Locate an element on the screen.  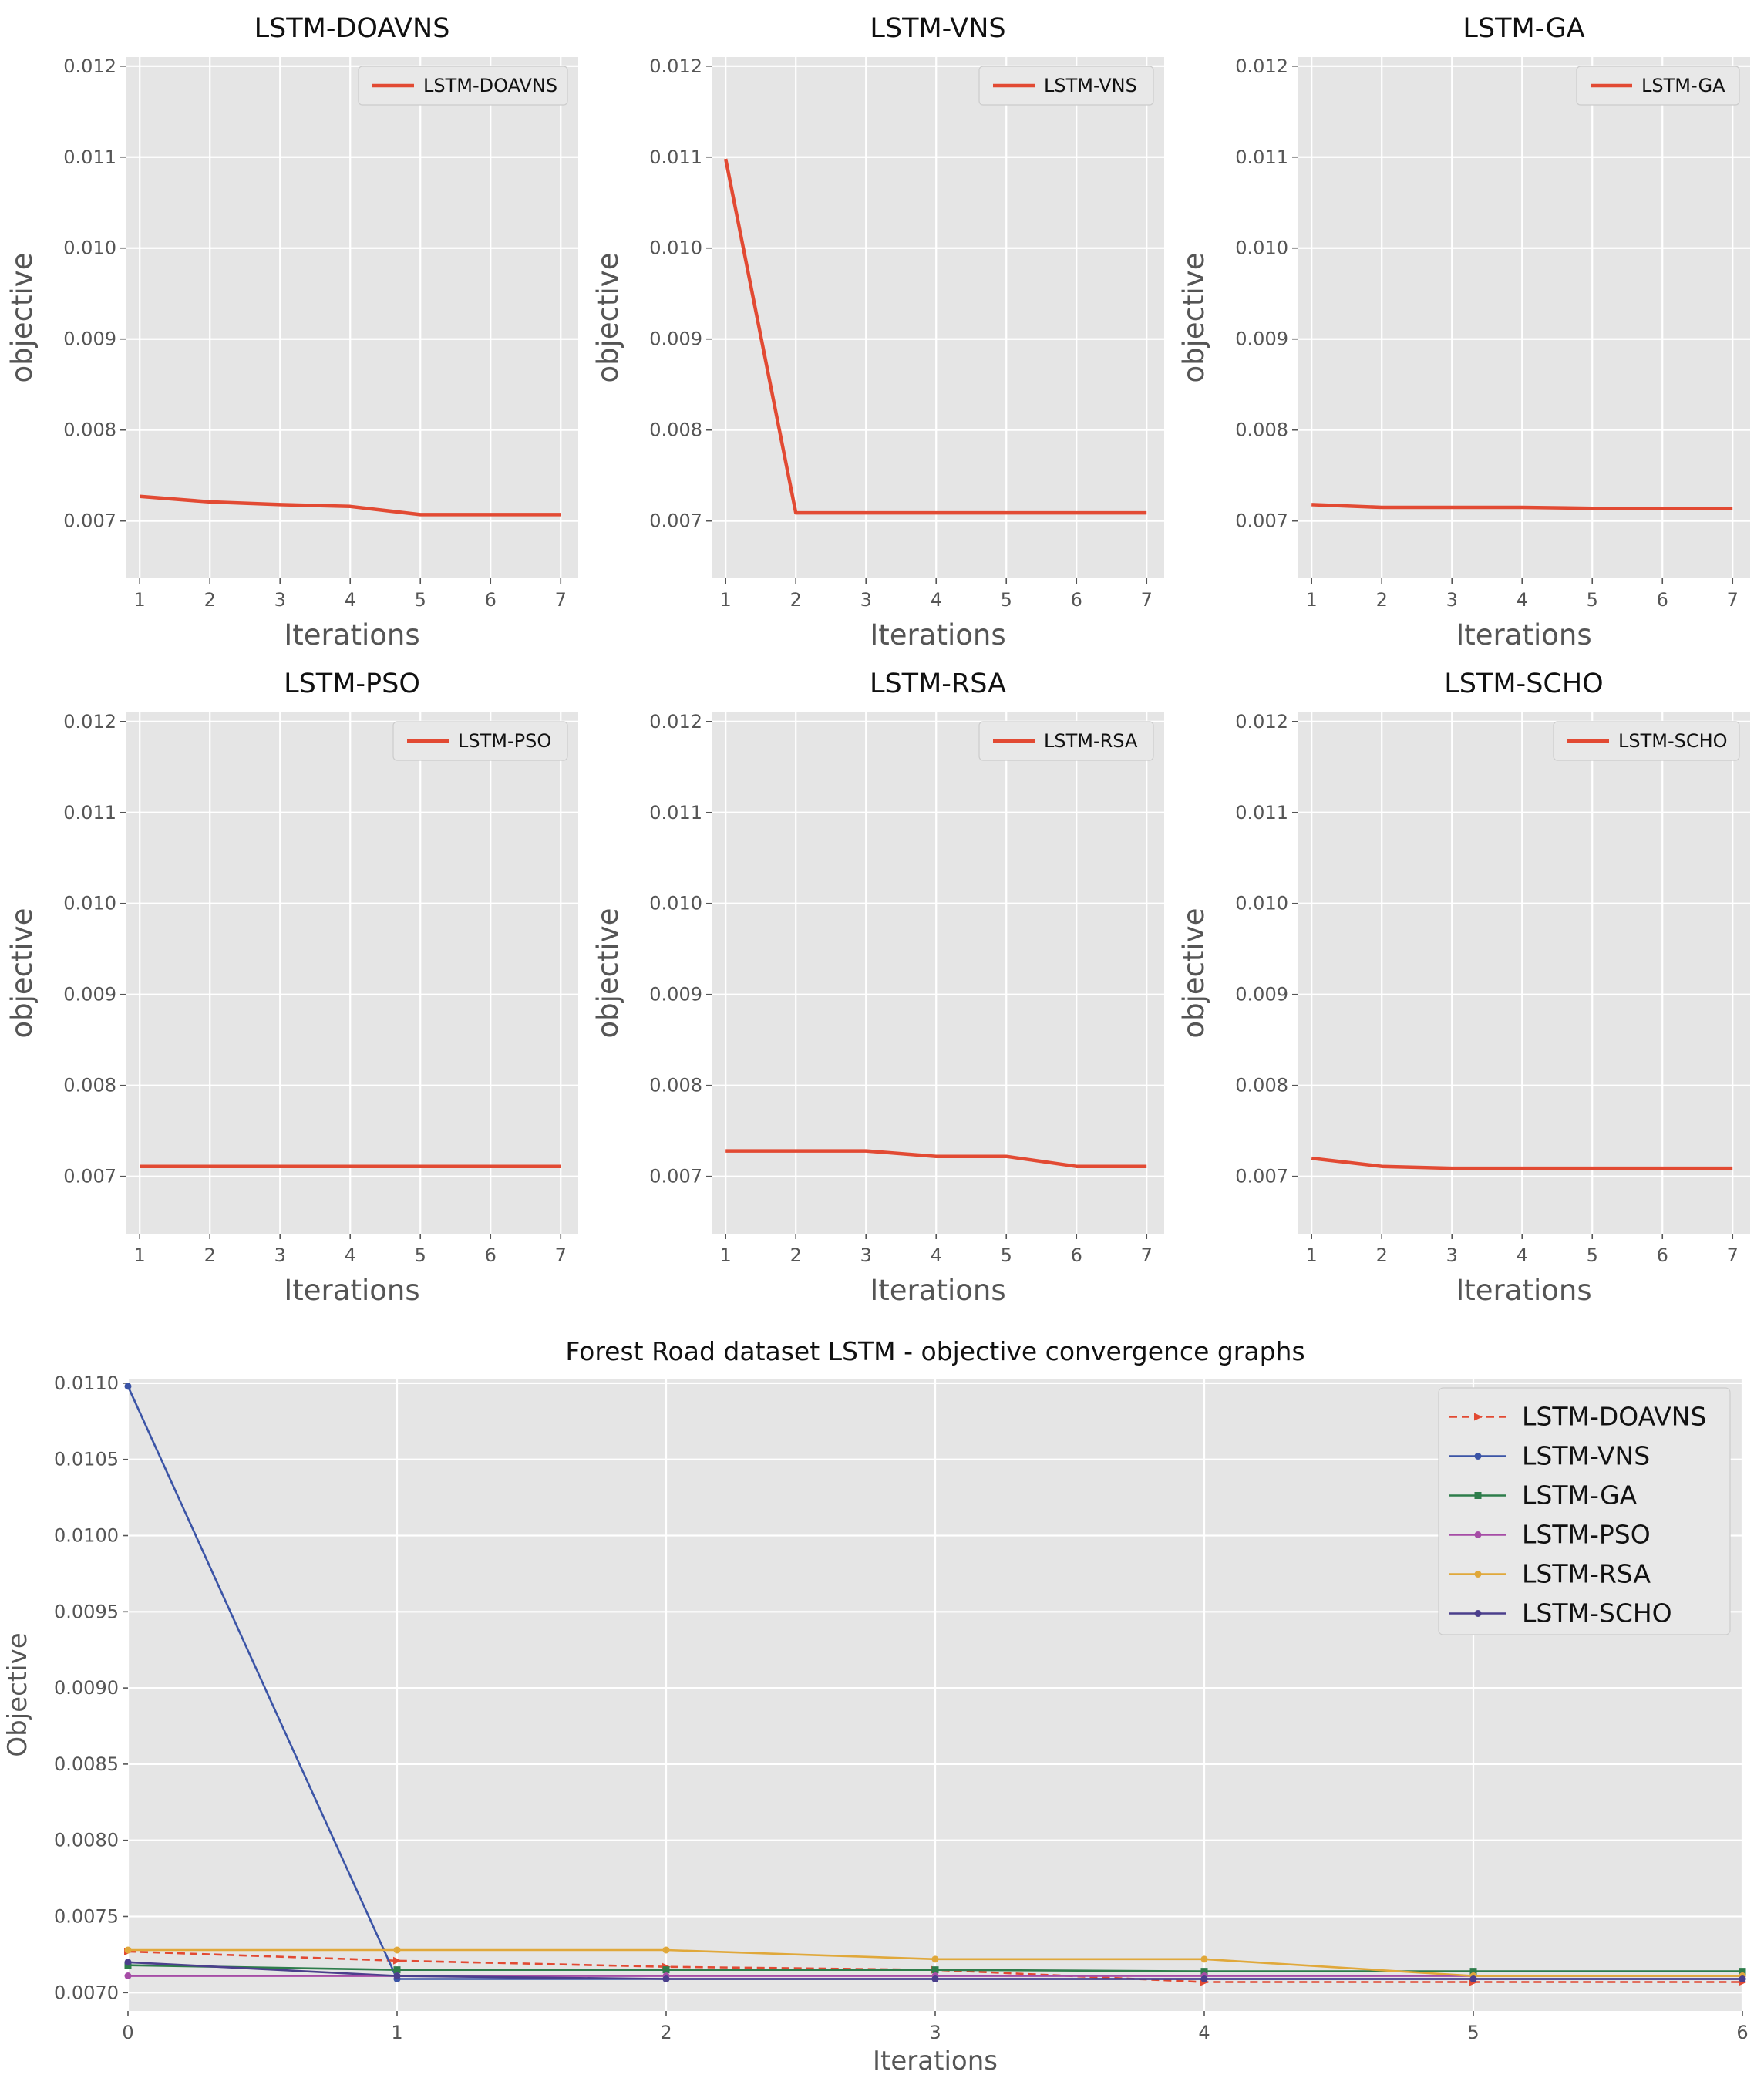
legend: LSTM-RSA is located at coordinates (1066, 741).